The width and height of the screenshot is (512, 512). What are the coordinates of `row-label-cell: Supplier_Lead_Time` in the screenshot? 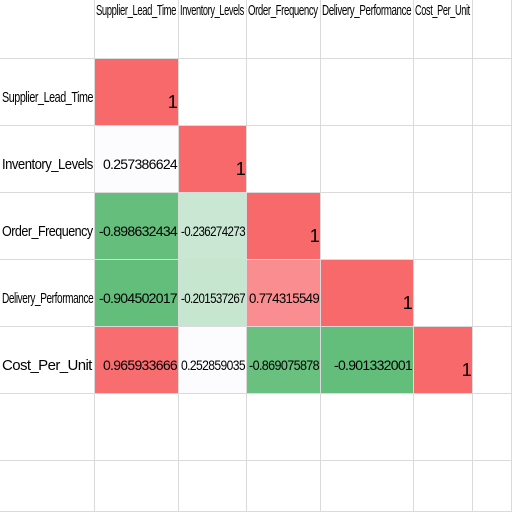 It's located at (47, 92).